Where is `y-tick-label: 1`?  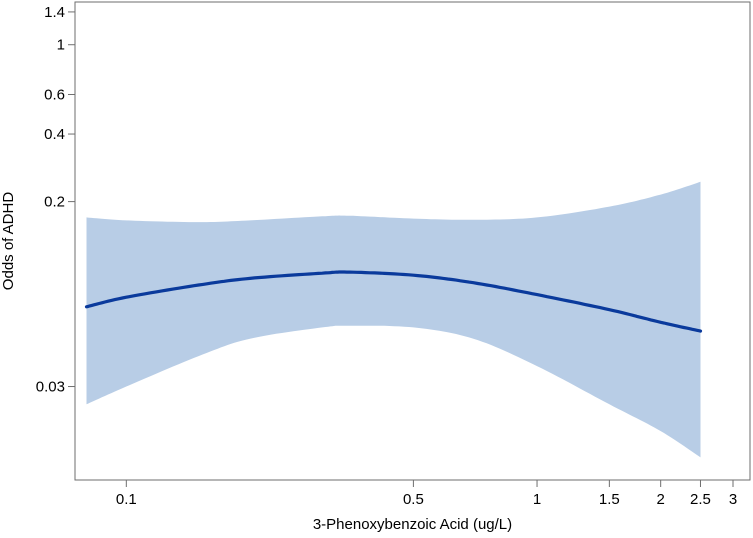
y-tick-label: 1 is located at coordinates (61, 45).